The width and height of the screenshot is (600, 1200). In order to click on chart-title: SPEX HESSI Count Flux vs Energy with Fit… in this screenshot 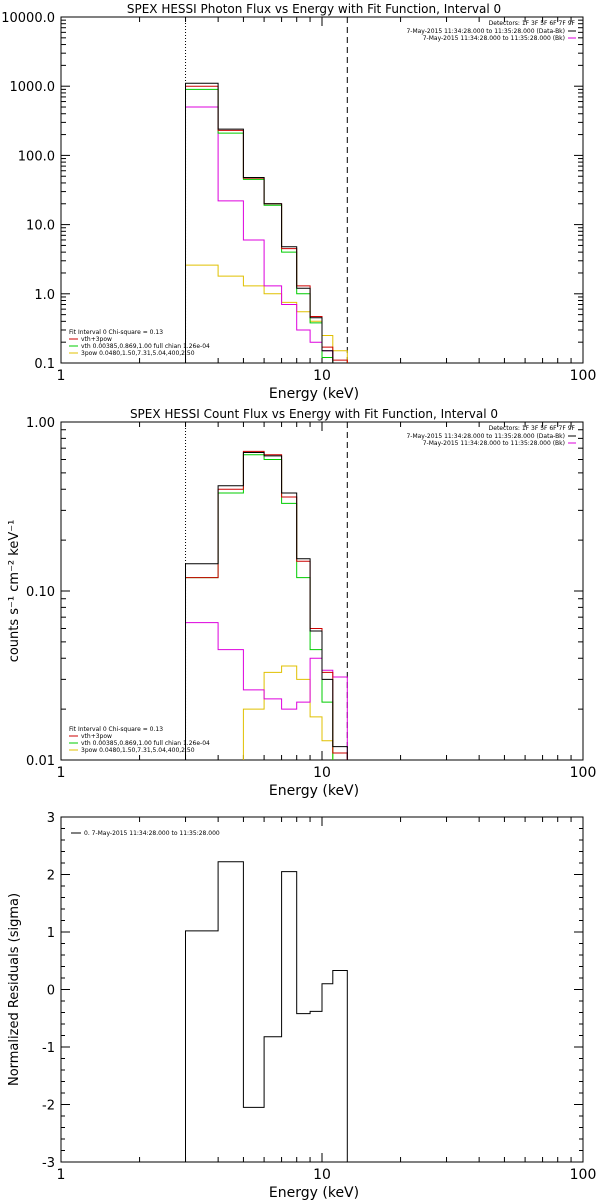, I will do `click(314, 414)`.